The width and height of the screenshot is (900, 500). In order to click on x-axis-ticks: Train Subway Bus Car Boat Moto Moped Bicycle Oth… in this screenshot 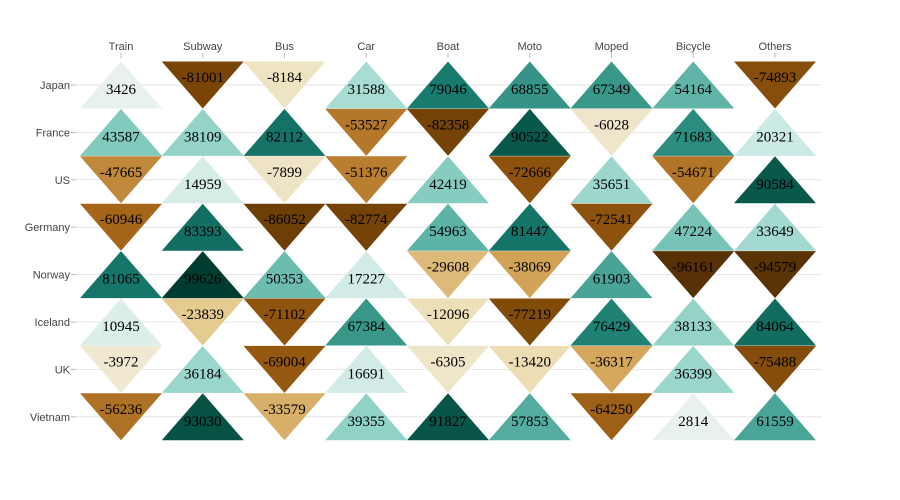, I will do `click(450, 49)`.